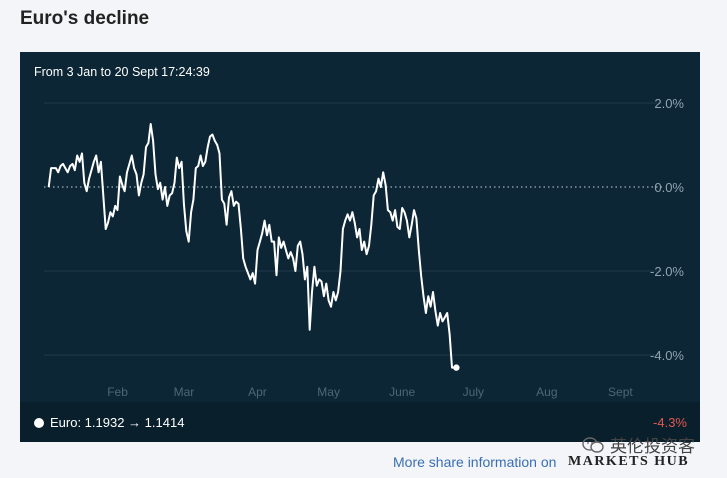 The width and height of the screenshot is (727, 478). I want to click on brand-logo: MARKETS HUB, so click(629, 461).